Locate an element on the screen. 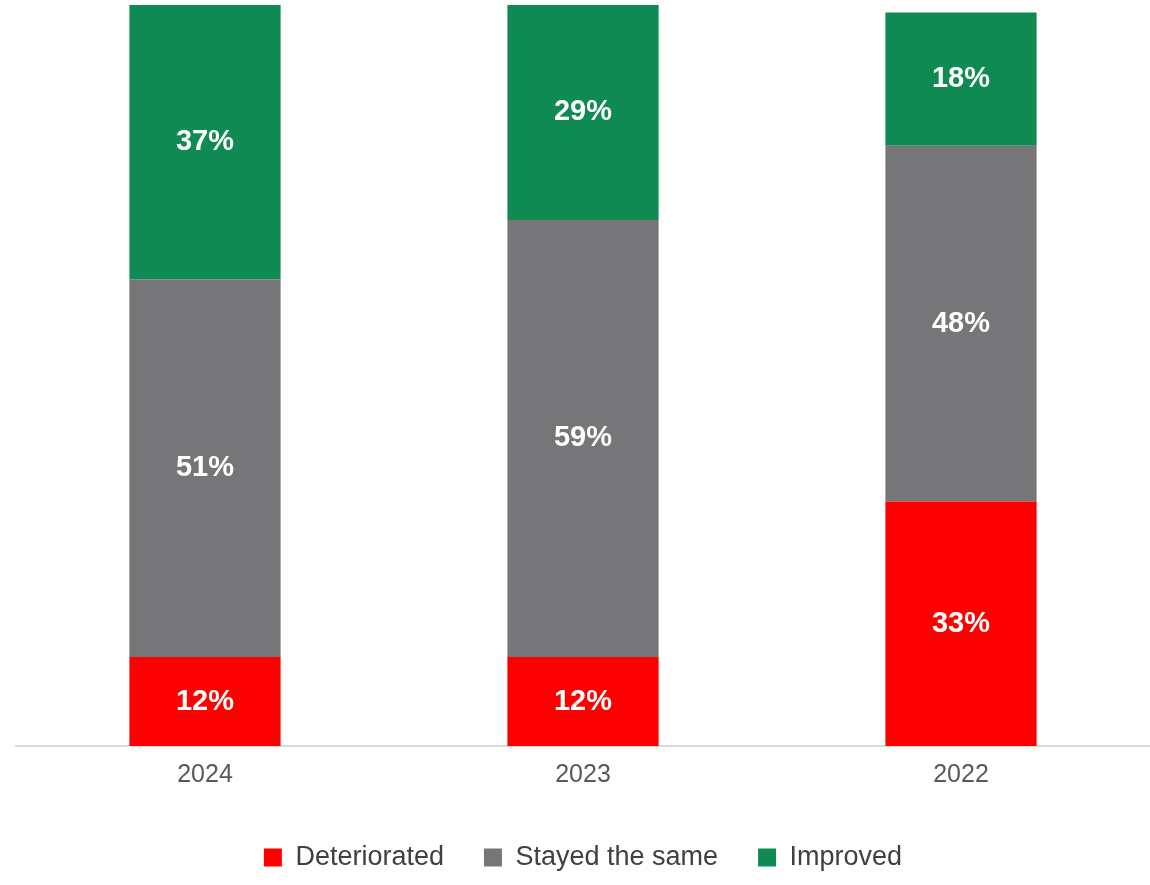  x-tick-label: 2022 is located at coordinates (961, 772).